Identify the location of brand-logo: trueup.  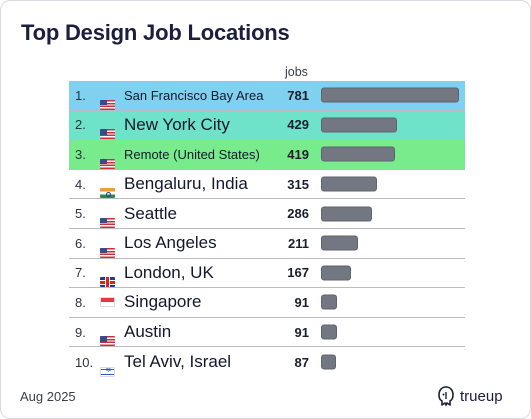
(470, 396).